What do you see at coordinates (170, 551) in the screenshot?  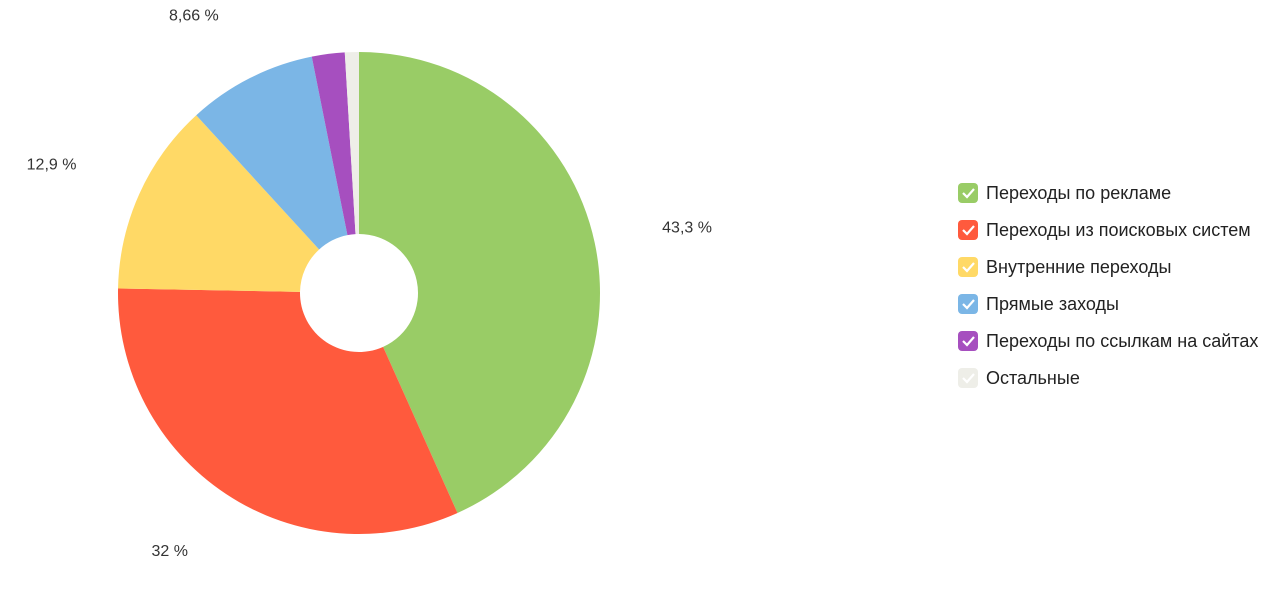 I see `value-label: 32 %` at bounding box center [170, 551].